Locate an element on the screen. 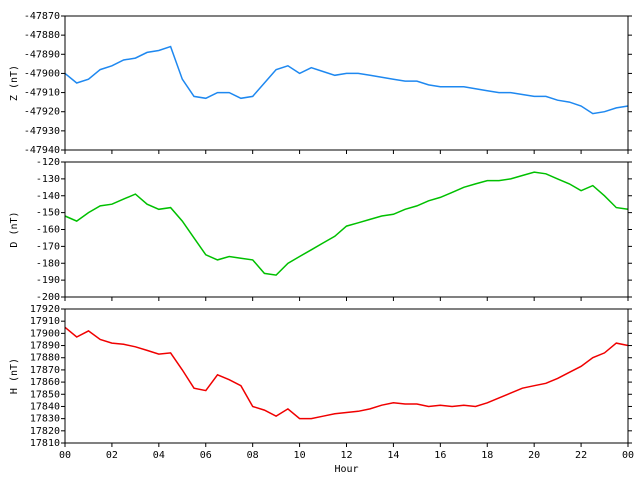 This screenshot has height=480, width=640. y-tick-label: -200 is located at coordinates (48, 297).